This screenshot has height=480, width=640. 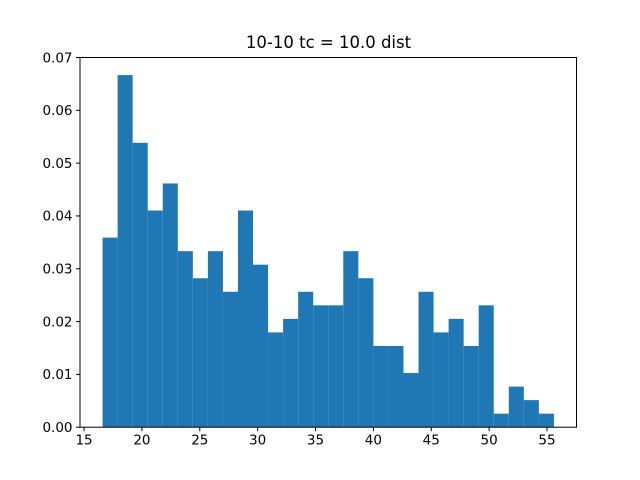 What do you see at coordinates (57, 58) in the screenshot?
I see `y-tick-label: 0.07` at bounding box center [57, 58].